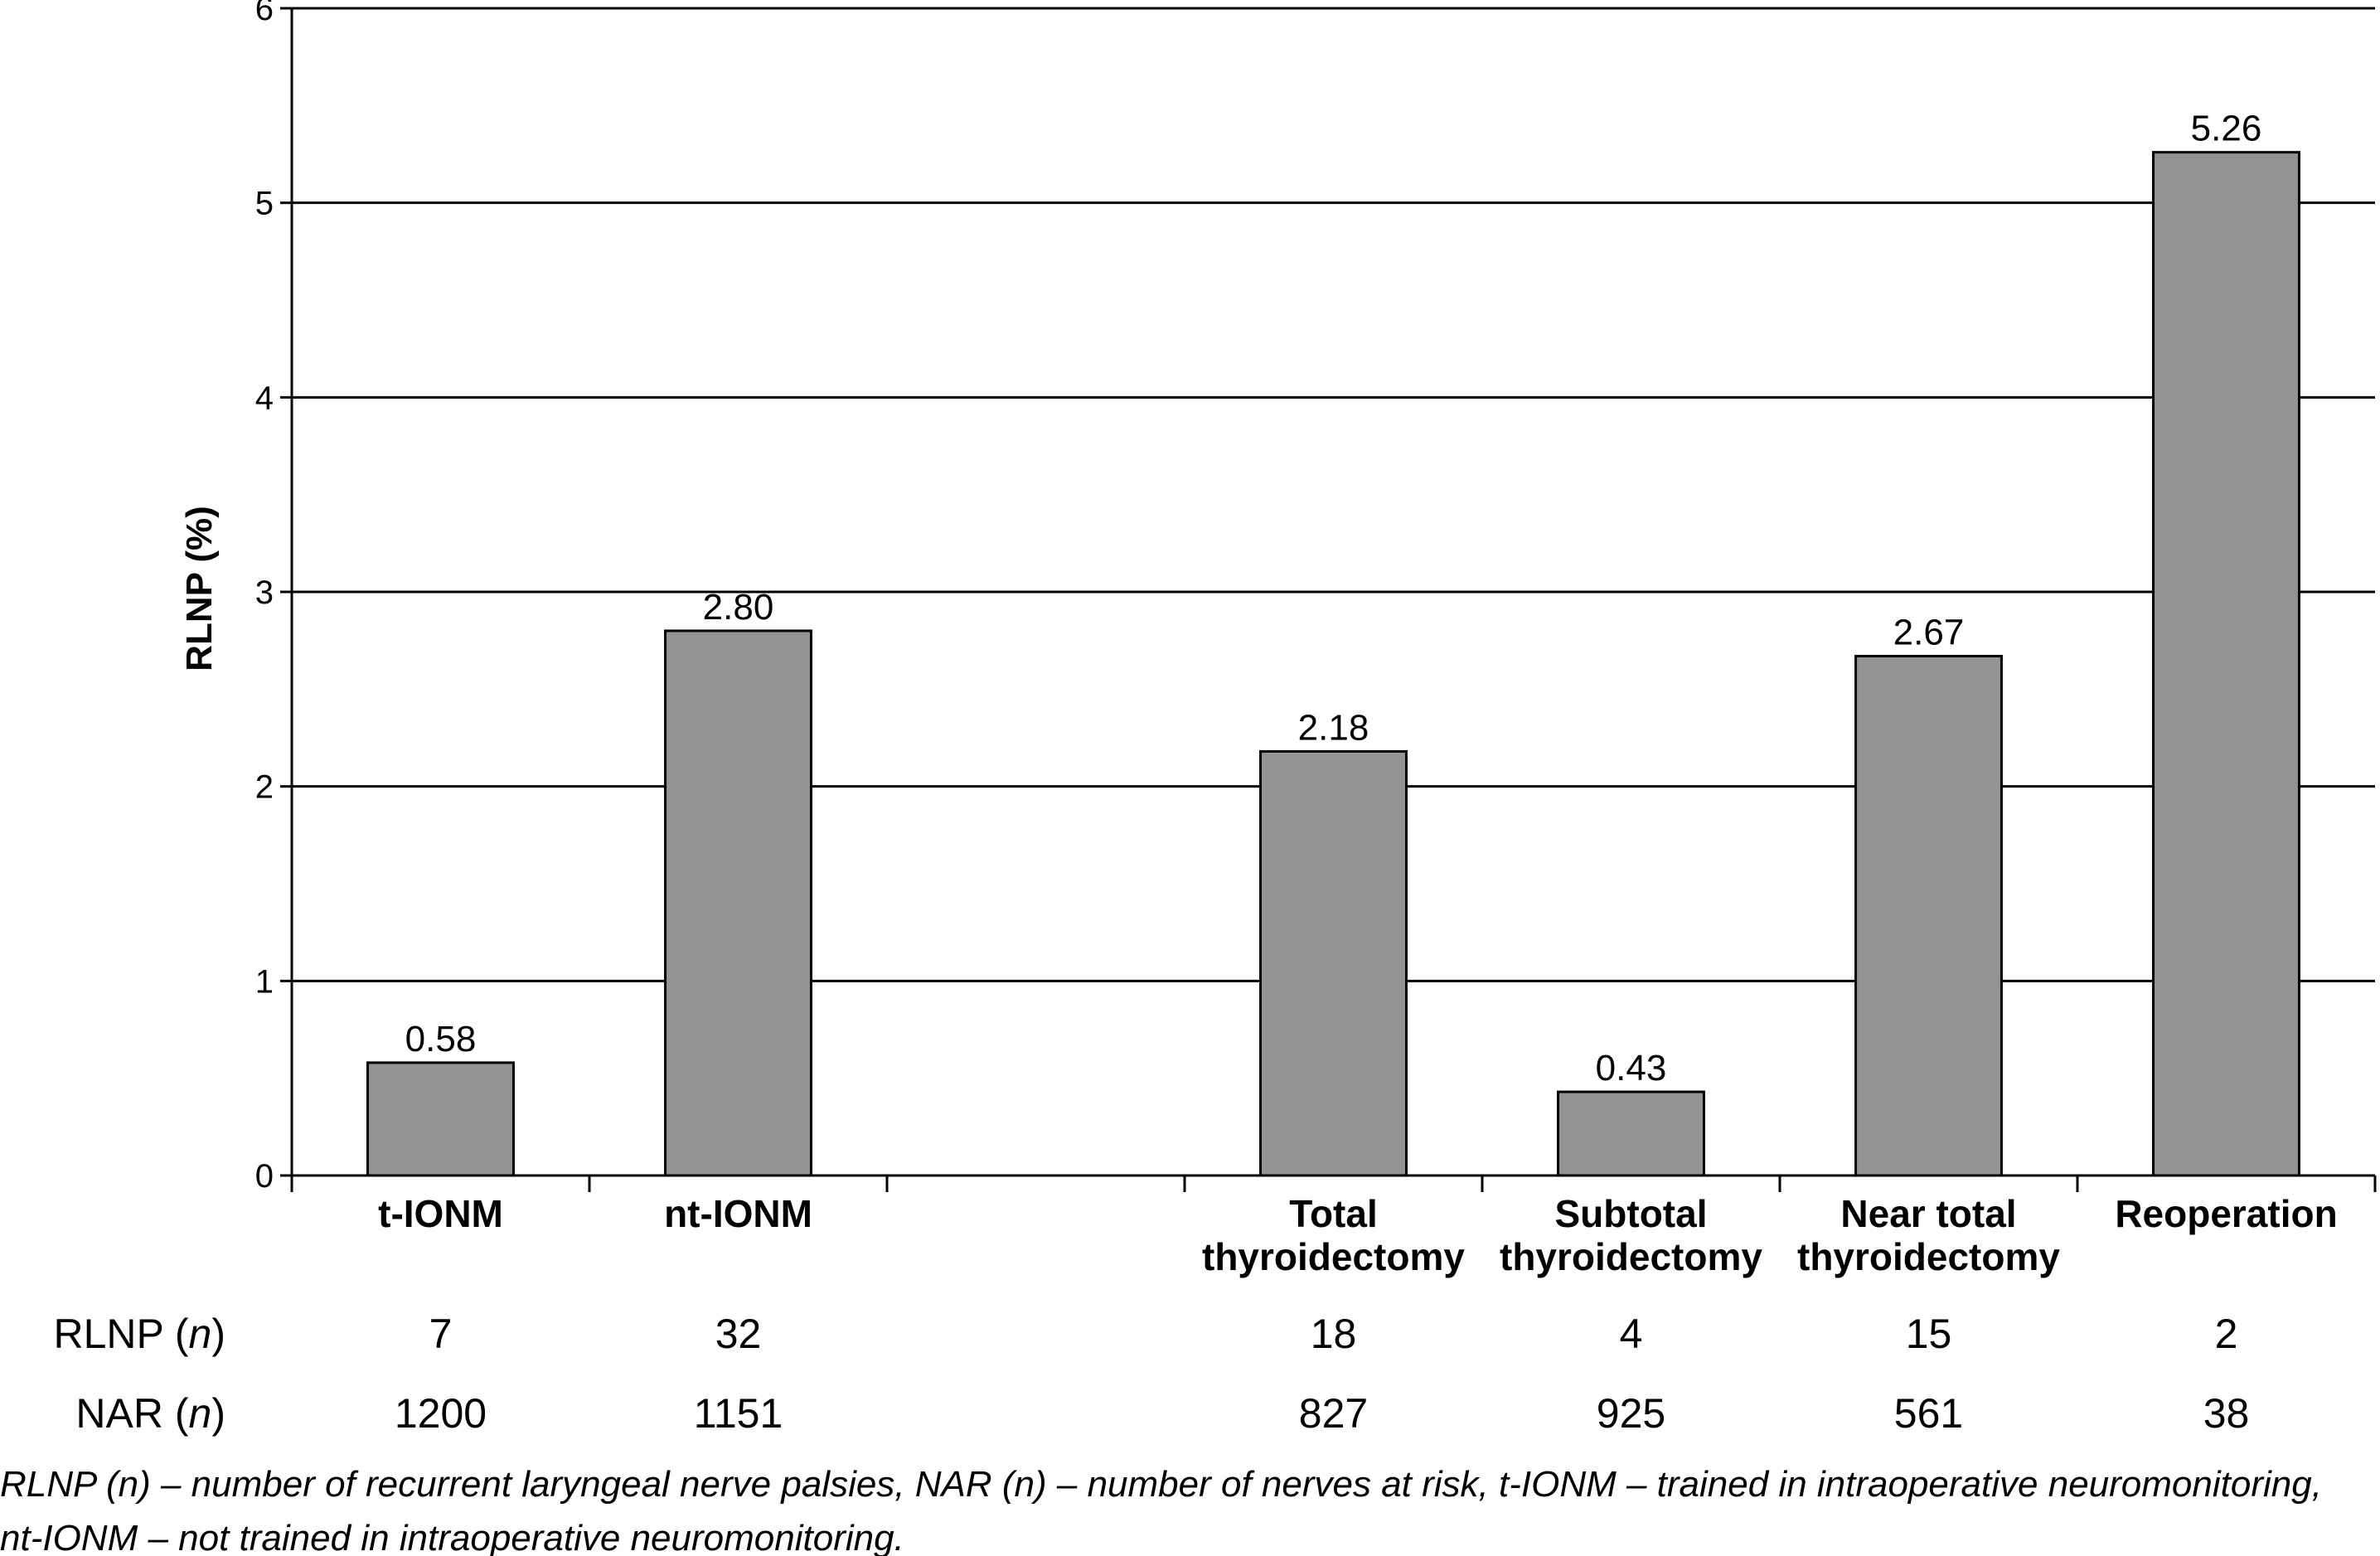 The image size is (2380, 1556). What do you see at coordinates (264, 981) in the screenshot?
I see `y-tick-label: 1` at bounding box center [264, 981].